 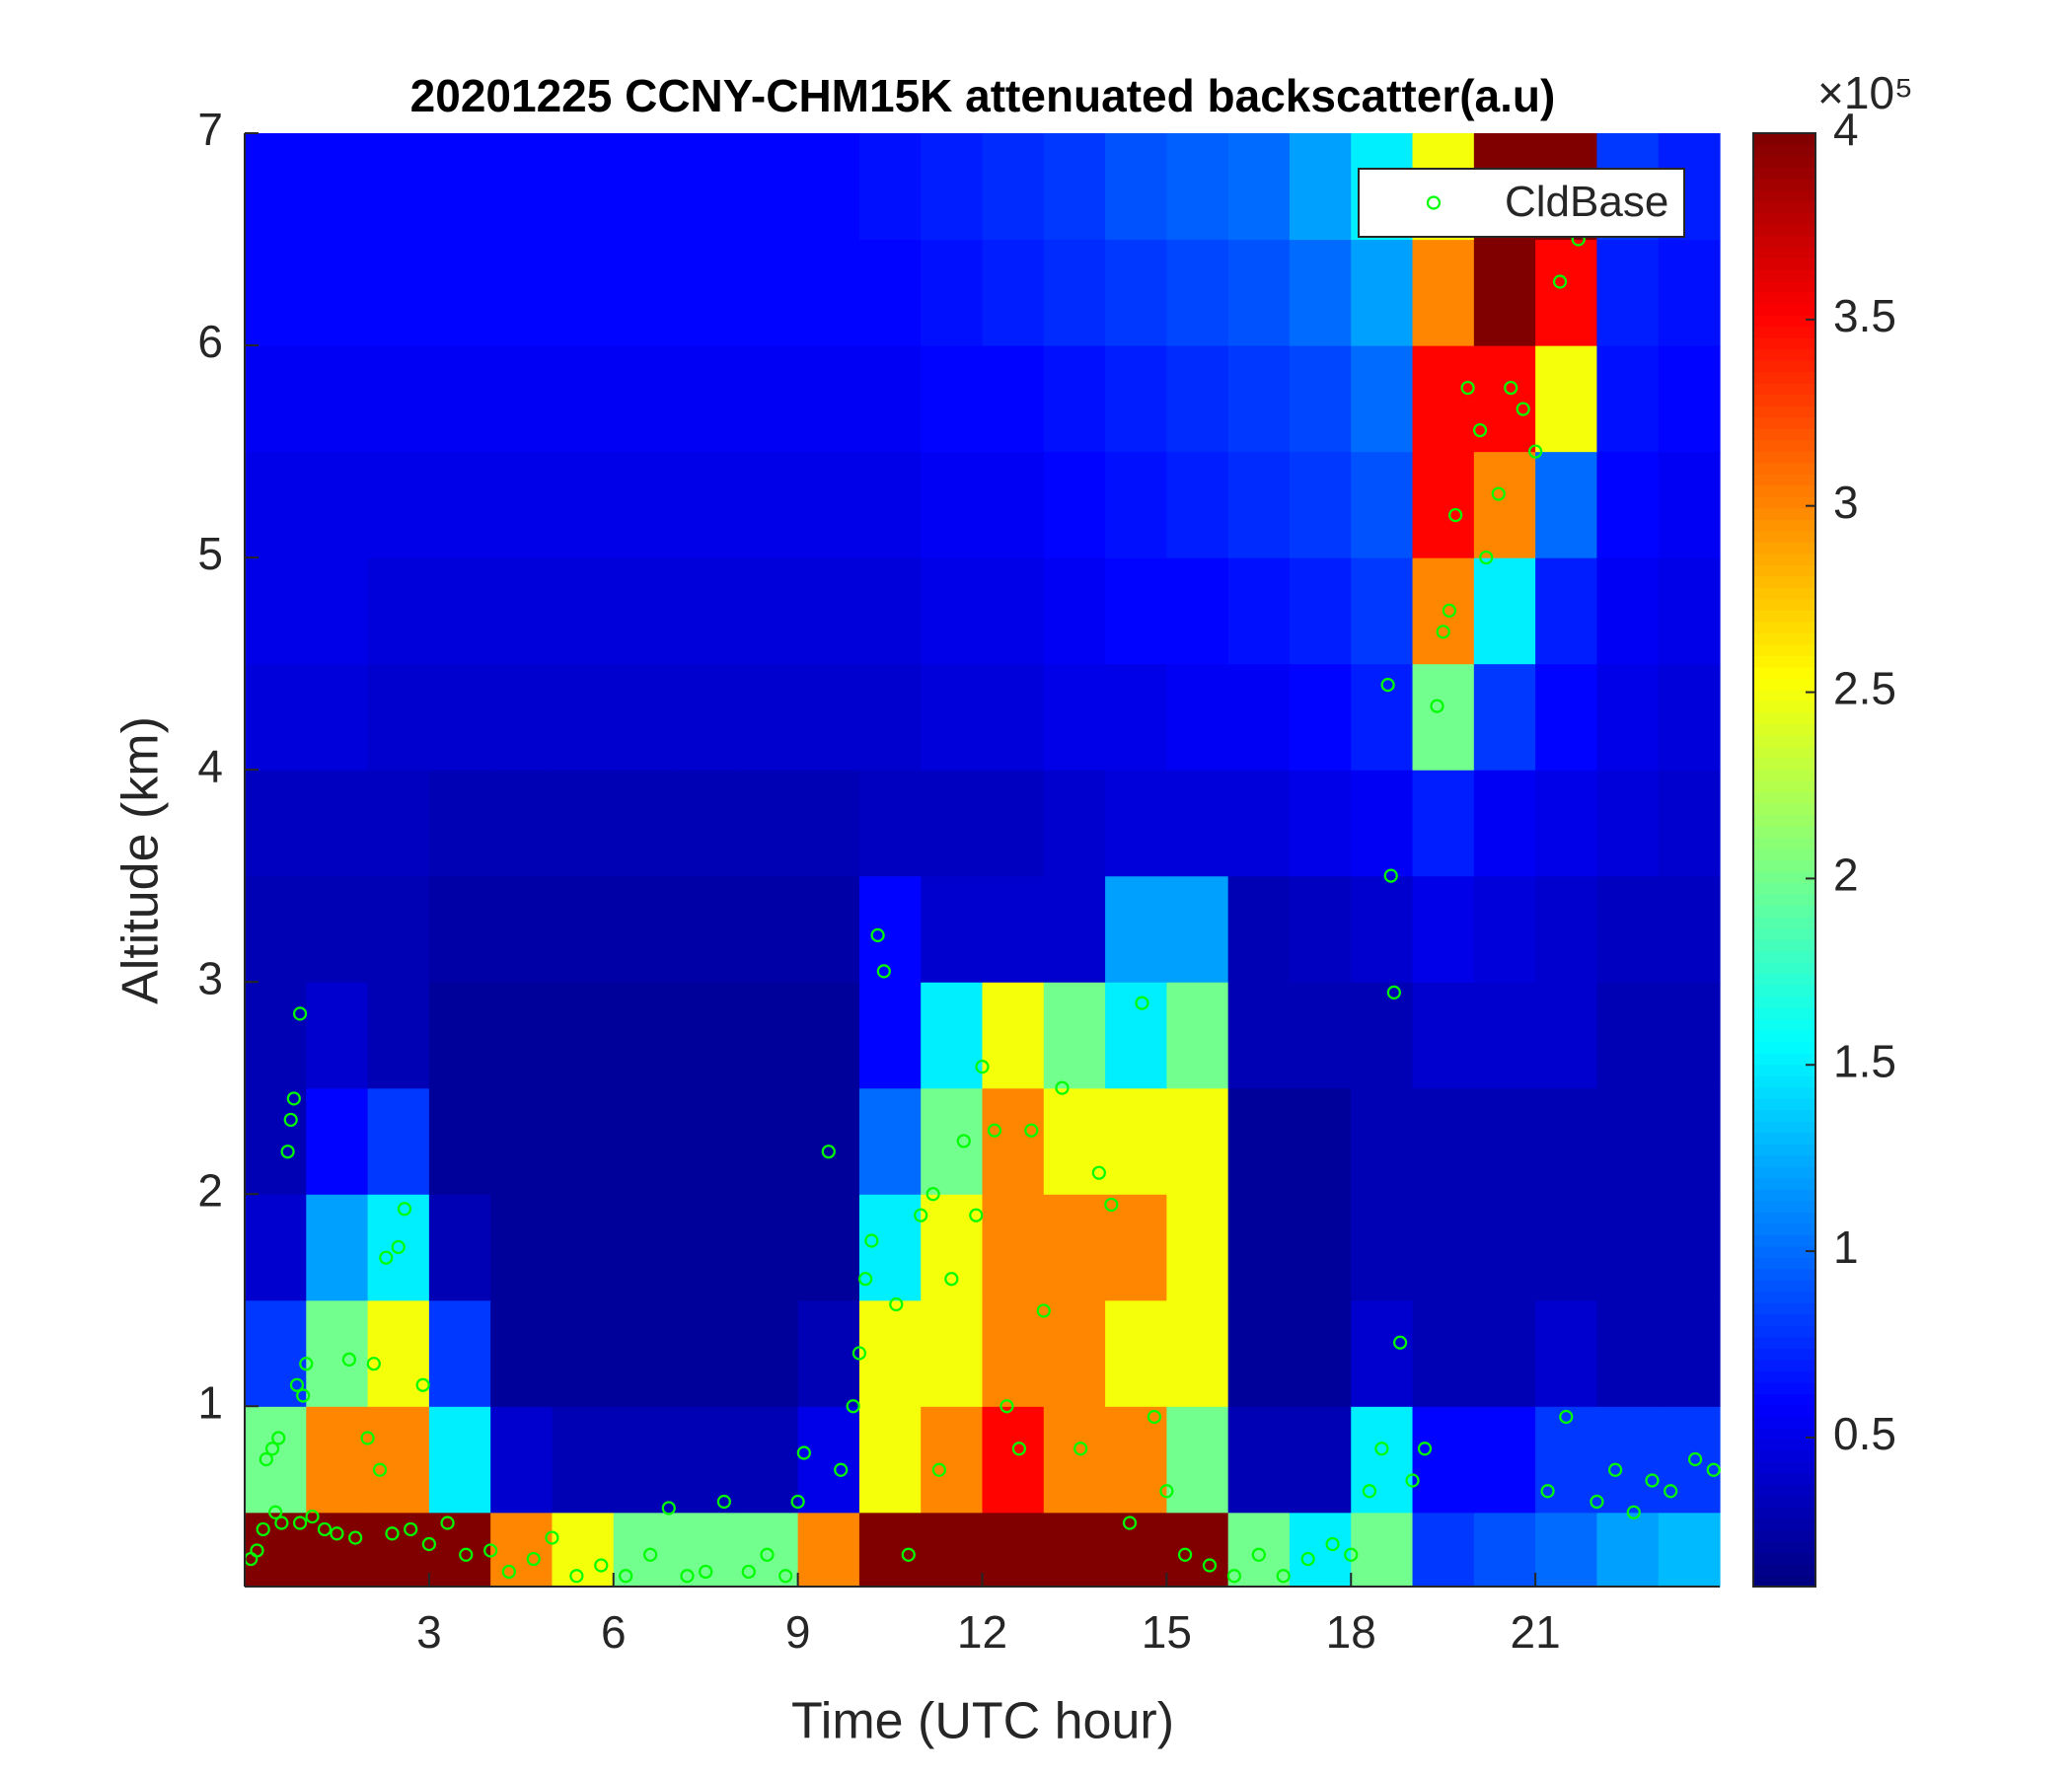 I want to click on colorbar-frame, so click(x=1784, y=860).